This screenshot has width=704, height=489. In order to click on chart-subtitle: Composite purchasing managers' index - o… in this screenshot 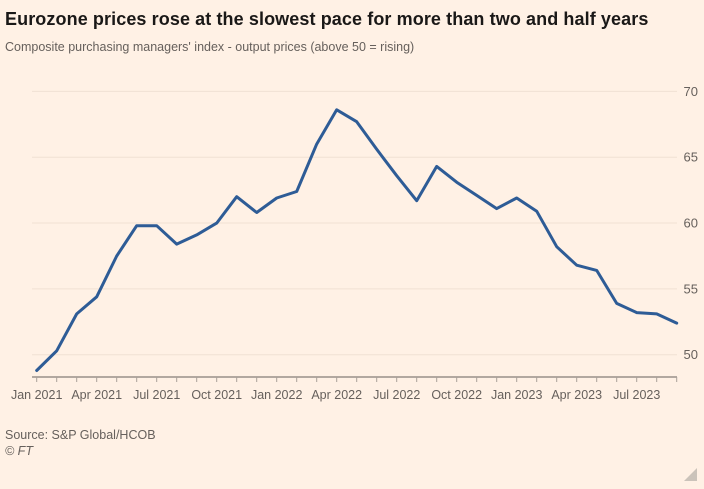, I will do `click(210, 47)`.